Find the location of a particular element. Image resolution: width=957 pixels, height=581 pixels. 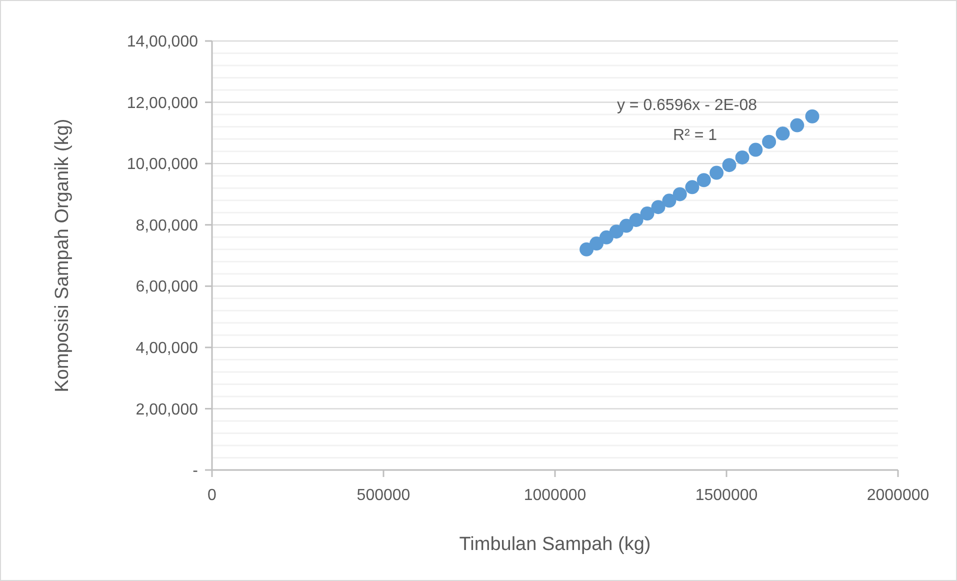

y-tick-label: 8,00,000 is located at coordinates (167, 225).